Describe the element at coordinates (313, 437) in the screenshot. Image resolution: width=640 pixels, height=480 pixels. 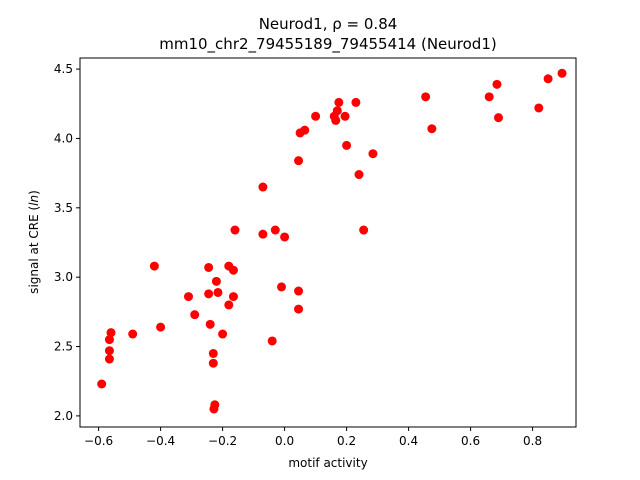
I see `x-axis-ticks: −0.6 −0.4 −0.2 0.0 0.2 0.4 0.6 0.8` at that location.